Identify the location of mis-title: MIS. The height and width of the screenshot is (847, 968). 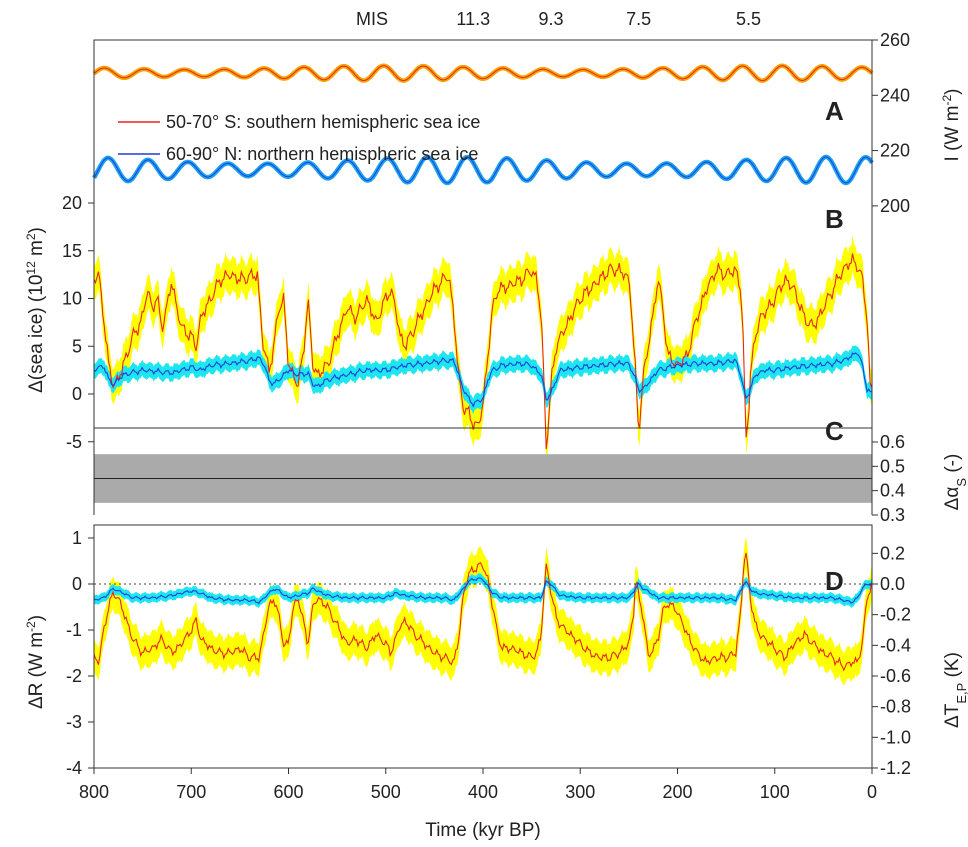
(372, 19).